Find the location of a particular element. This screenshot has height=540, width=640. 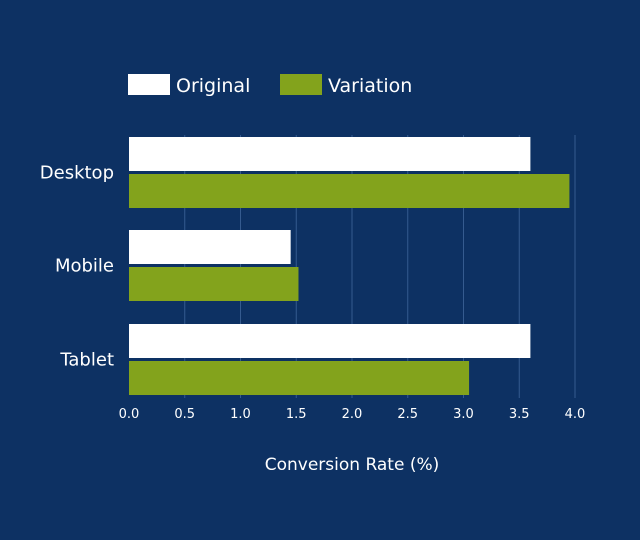

bar-desktop-original is located at coordinates (330, 154).